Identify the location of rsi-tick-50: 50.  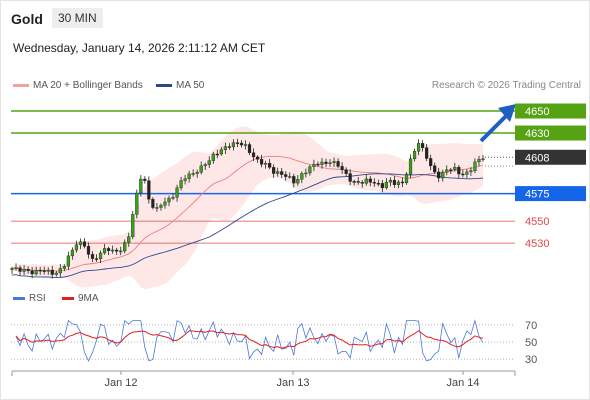
(531, 343).